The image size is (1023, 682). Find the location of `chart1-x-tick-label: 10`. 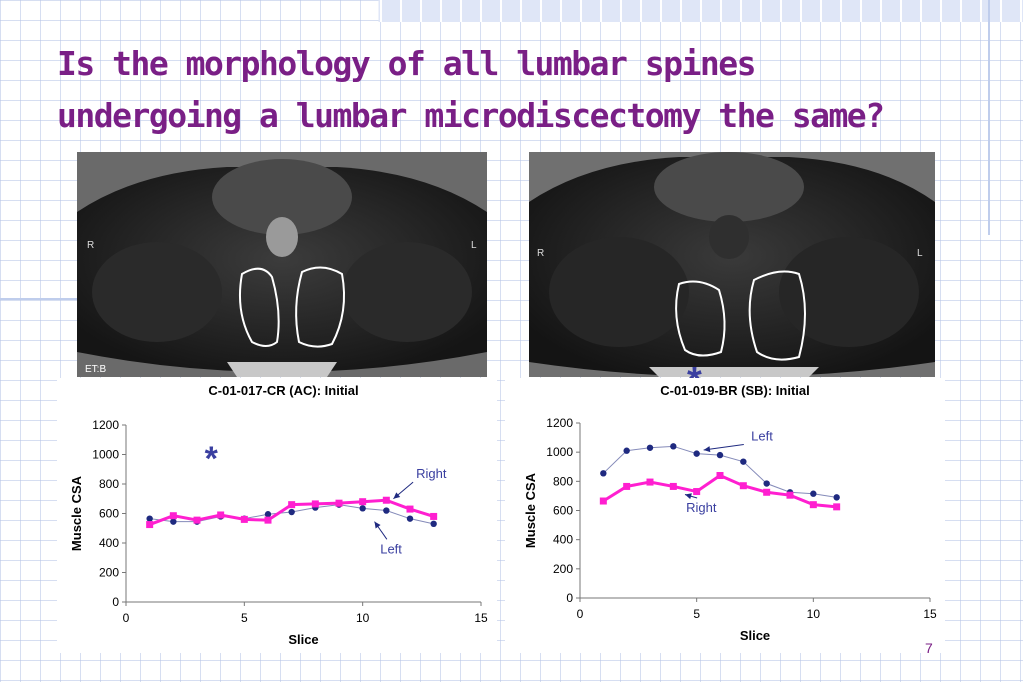

chart1-x-tick-label: 10 is located at coordinates (363, 618).